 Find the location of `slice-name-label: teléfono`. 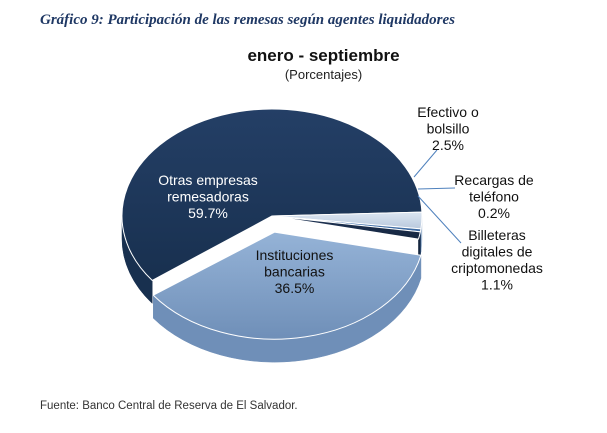

slice-name-label: teléfono is located at coordinates (494, 197).